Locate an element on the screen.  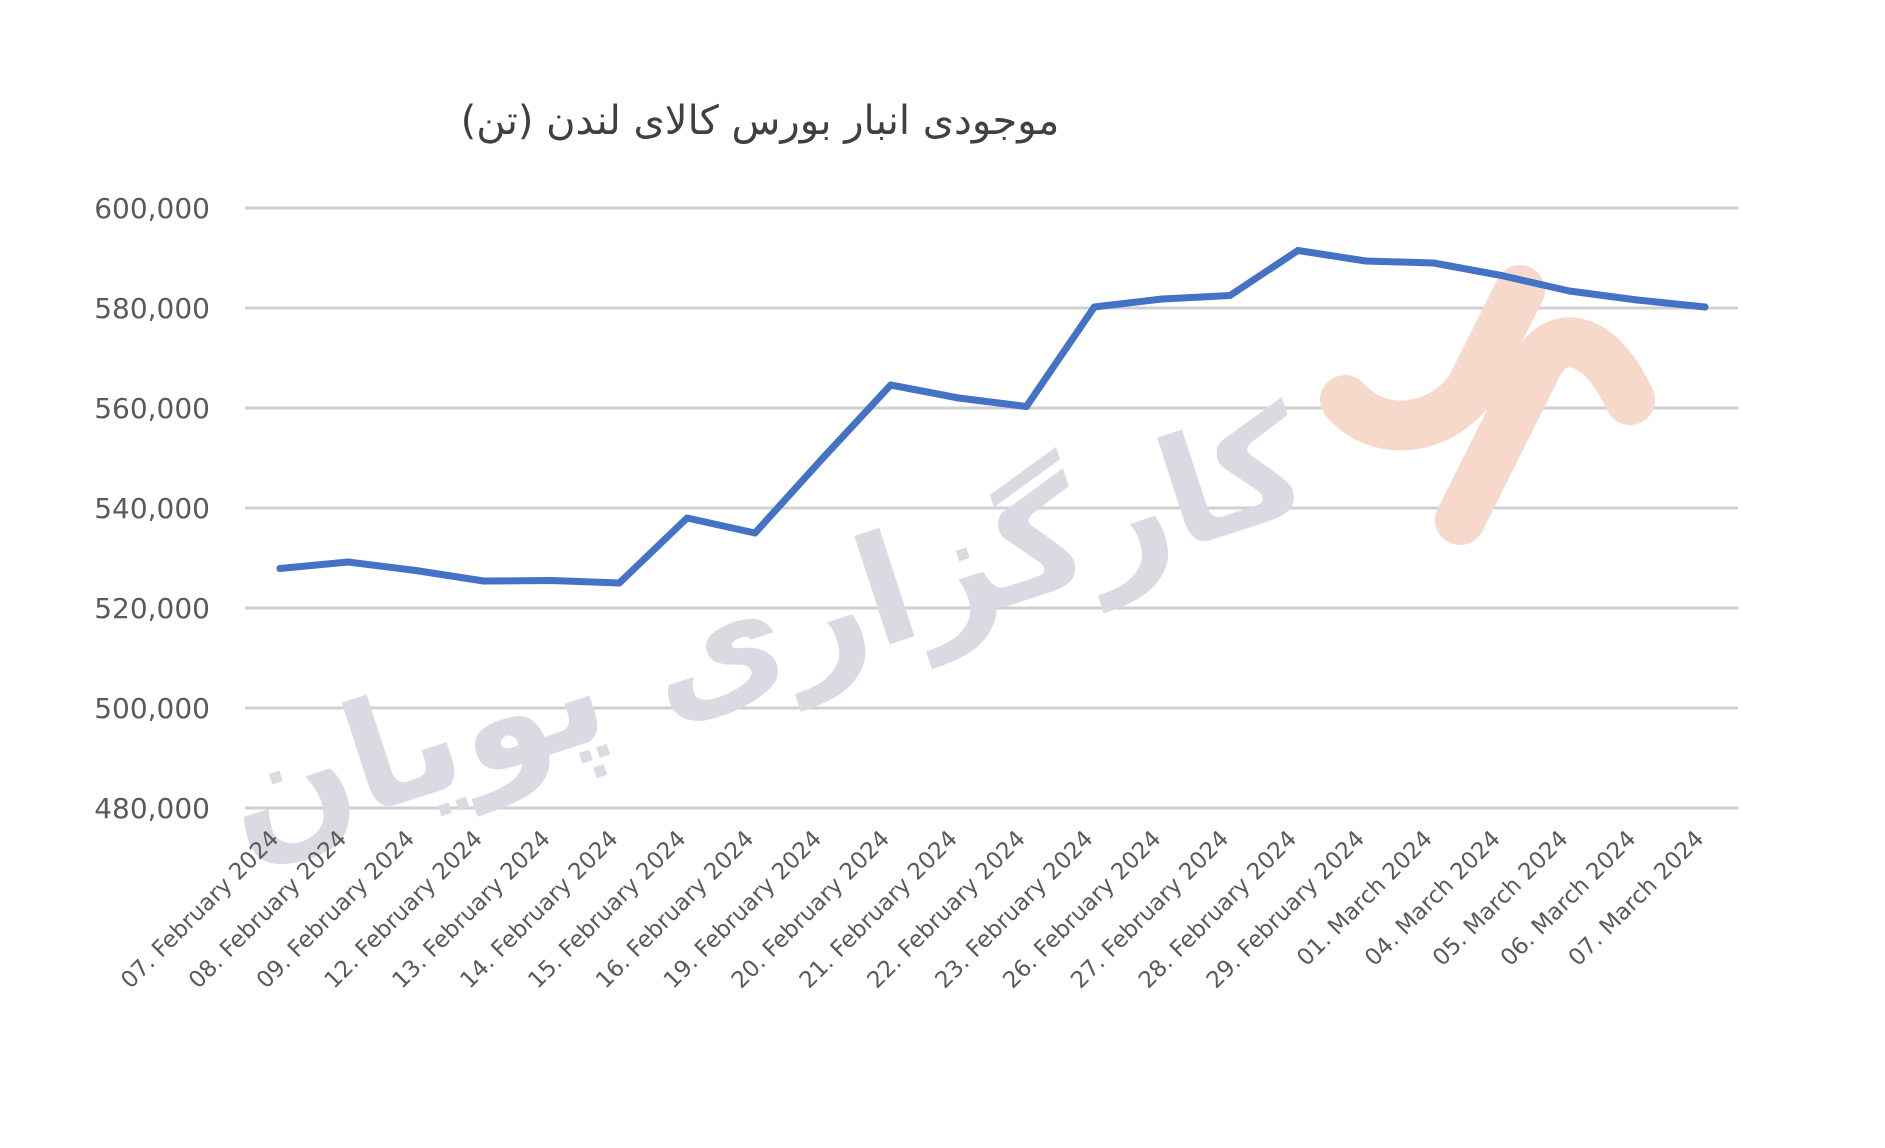
watermark-logo is located at coordinates (1487, 405).